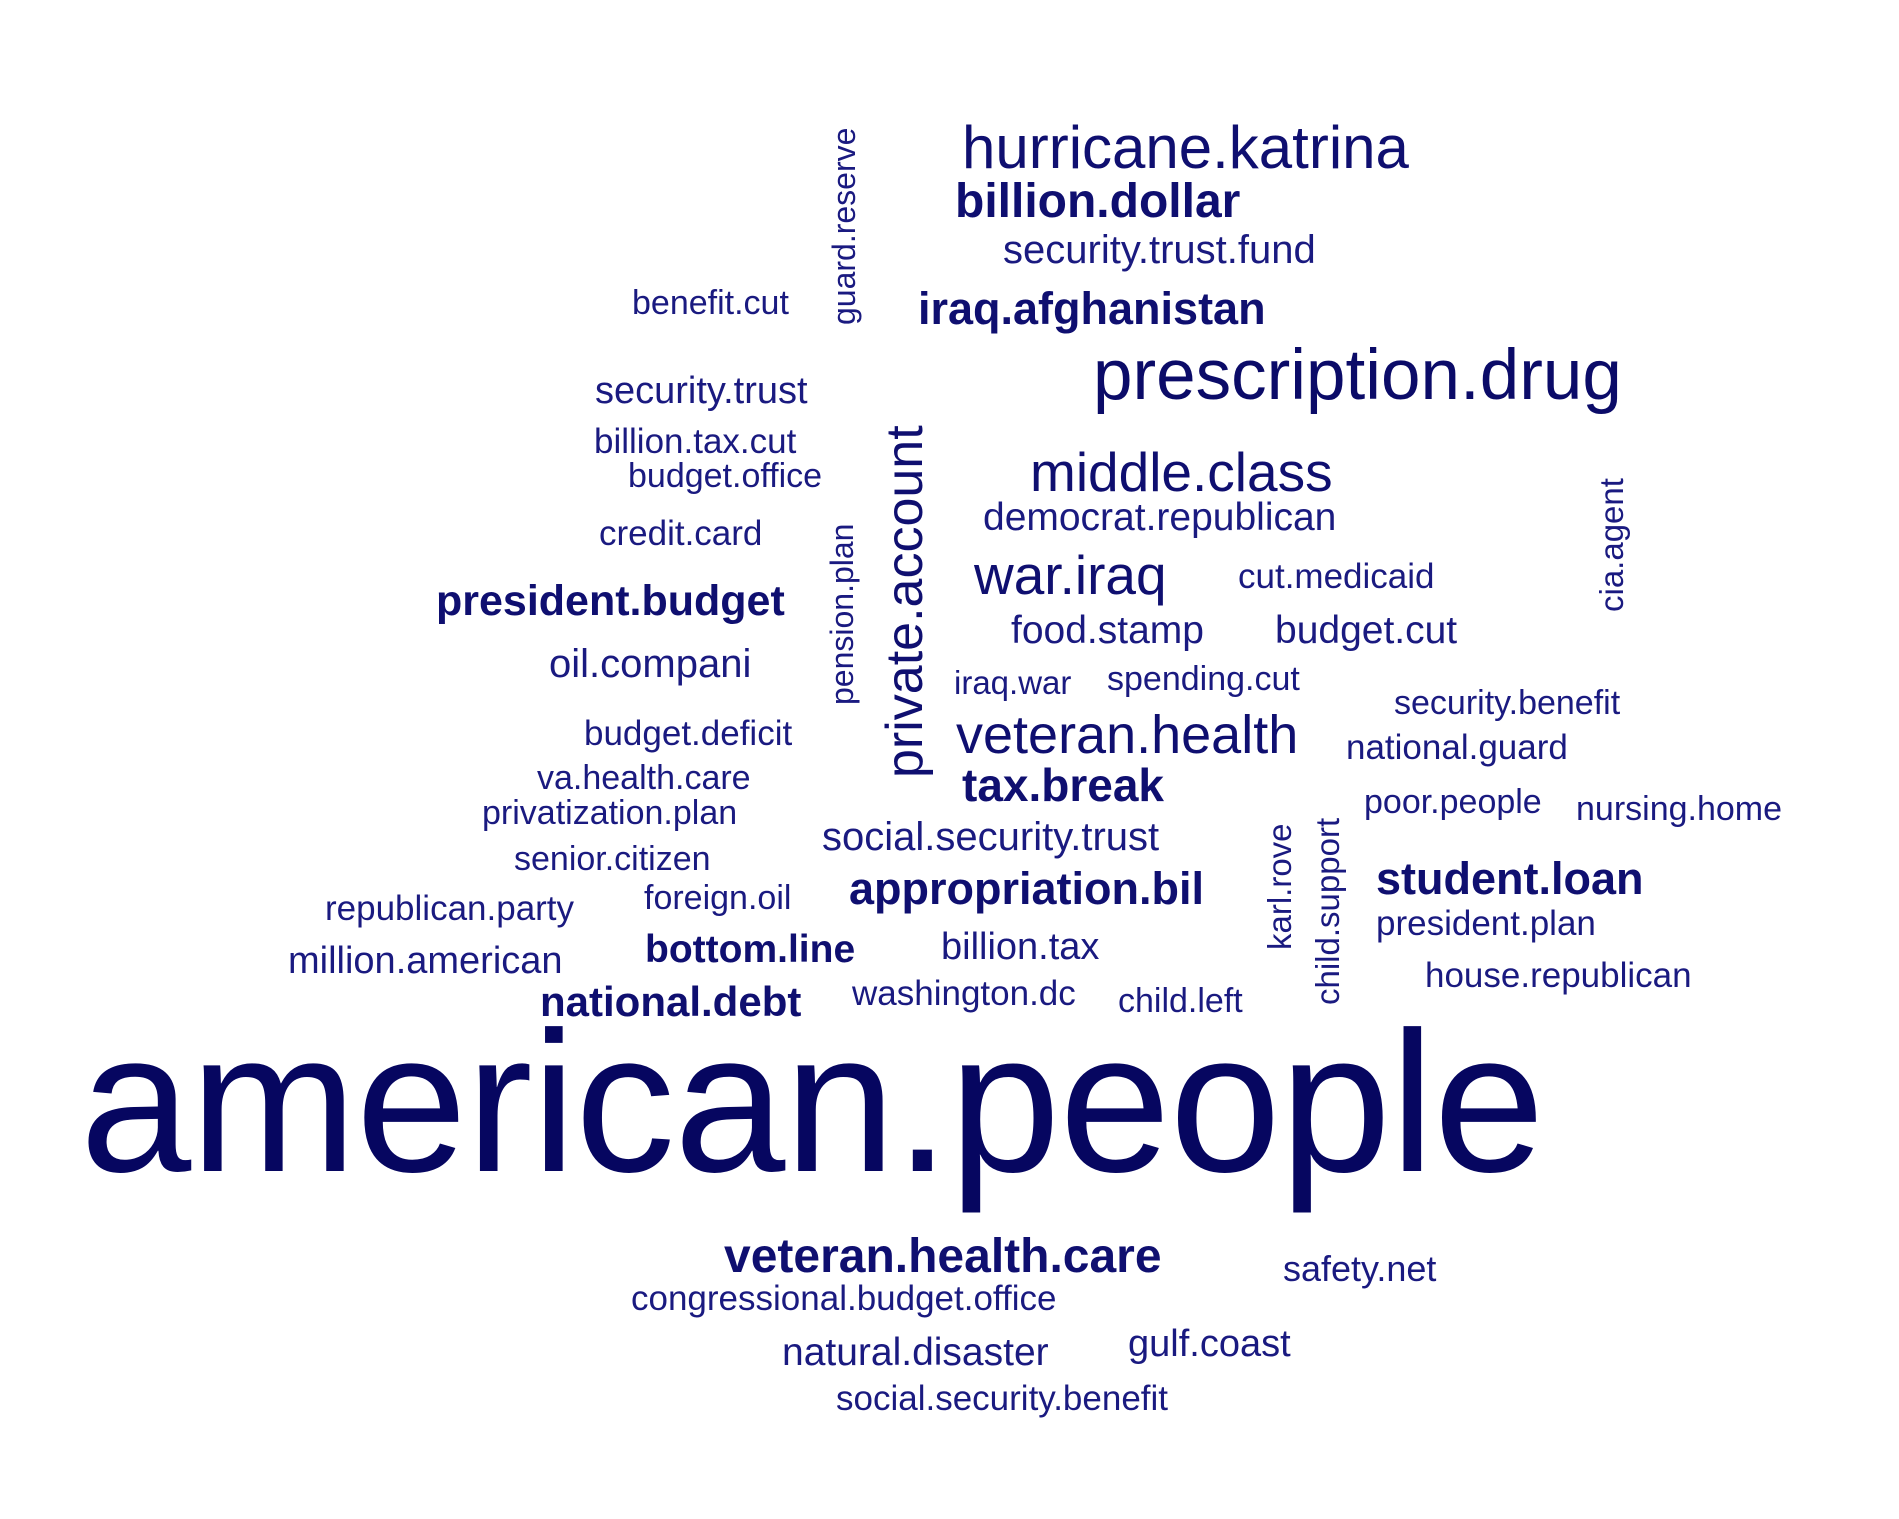 The image size is (1899, 1519). What do you see at coordinates (1020, 947) in the screenshot?
I see `word-billion-tax: billion.tax` at bounding box center [1020, 947].